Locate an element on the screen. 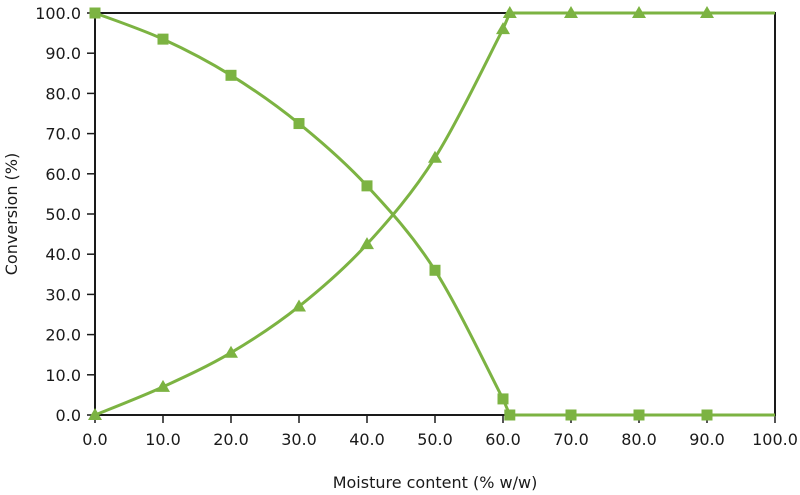  y-tick-label: 70.0 is located at coordinates (63, 134).